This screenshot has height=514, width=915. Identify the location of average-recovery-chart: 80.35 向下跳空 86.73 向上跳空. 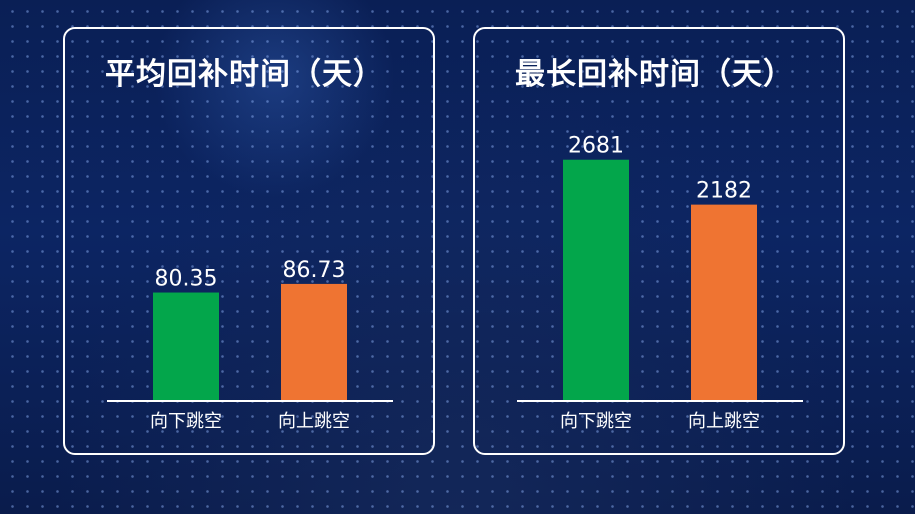
(250, 345).